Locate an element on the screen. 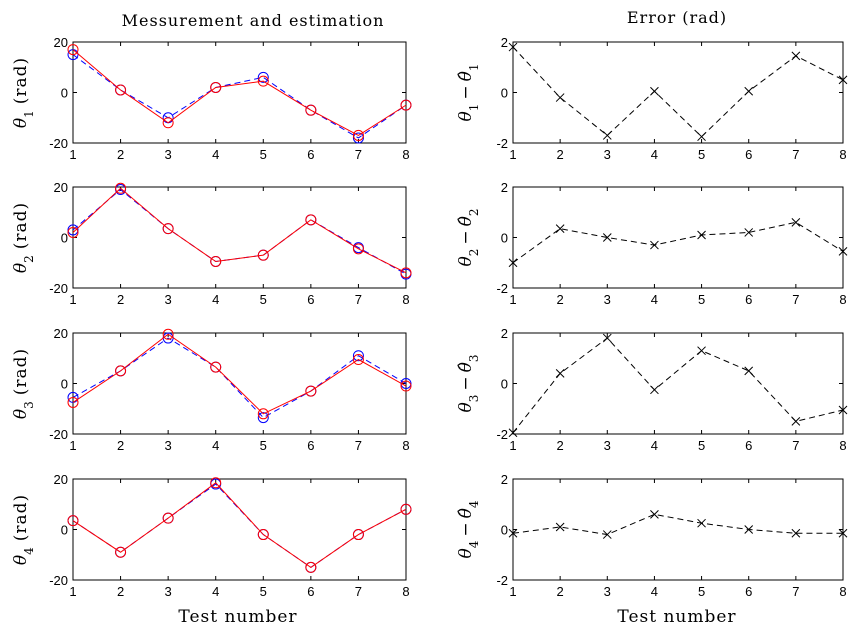 The height and width of the screenshot is (630, 848). y-axis-label: θ1 (rad) is located at coordinates (23, 92).